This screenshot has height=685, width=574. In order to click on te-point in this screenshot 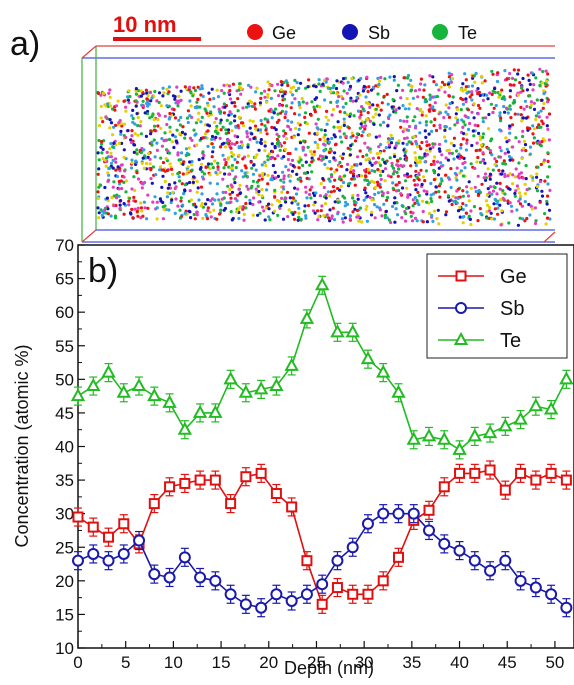, I will do `click(307, 317)`.